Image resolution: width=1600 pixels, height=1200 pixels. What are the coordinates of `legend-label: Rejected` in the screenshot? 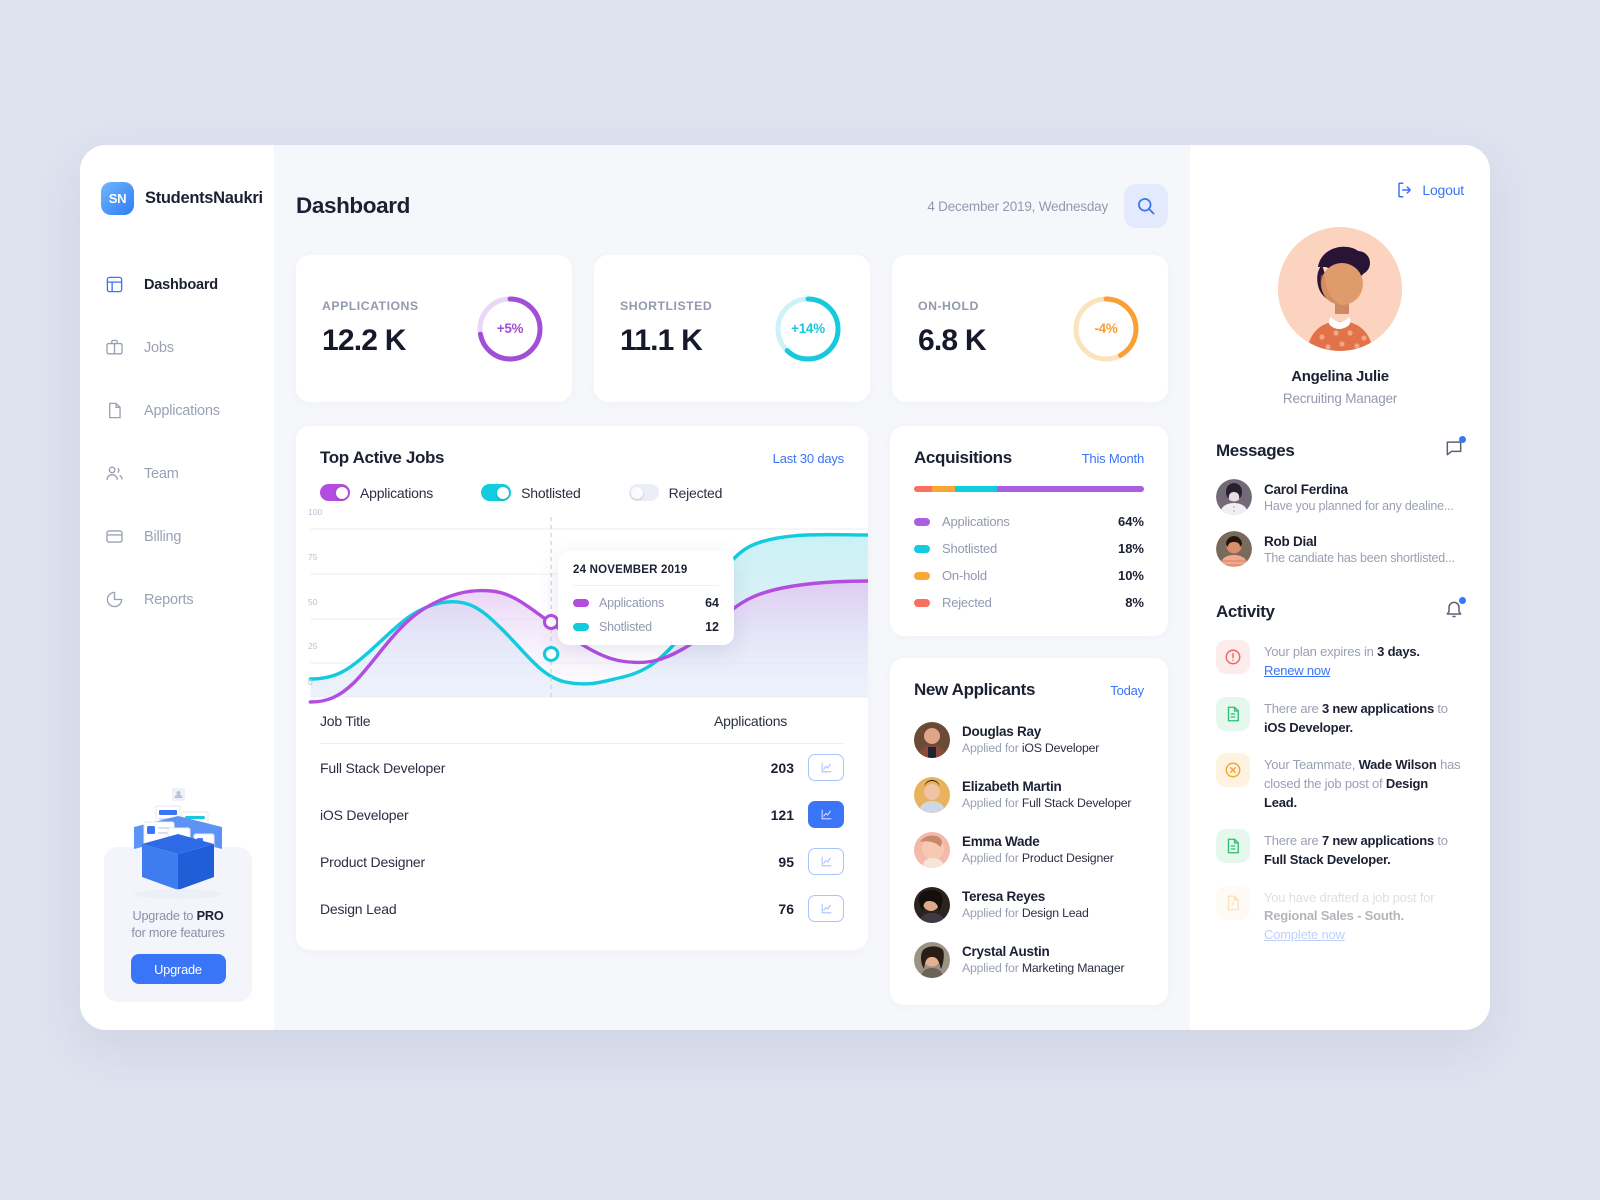 It's located at (967, 602).